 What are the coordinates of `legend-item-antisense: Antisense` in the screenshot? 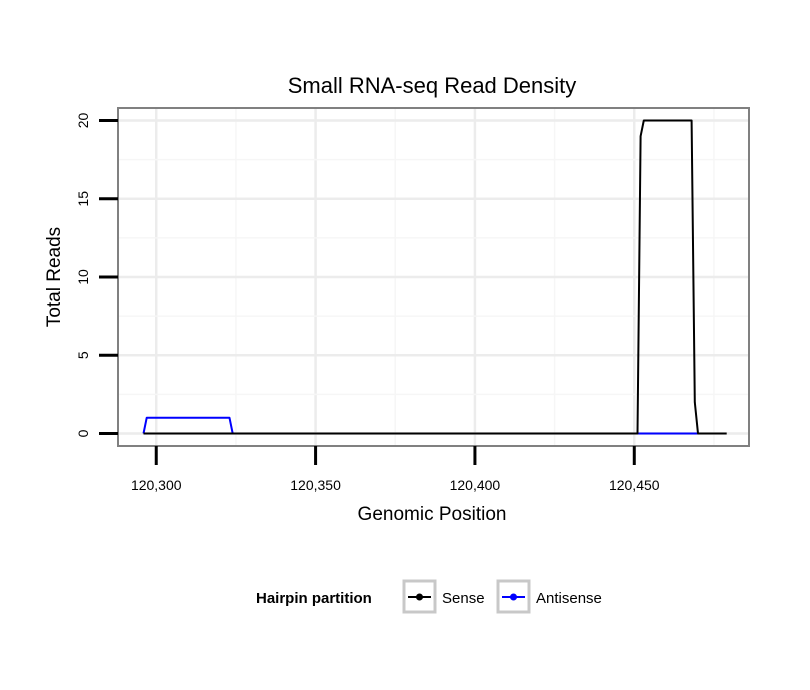 It's located at (549, 596).